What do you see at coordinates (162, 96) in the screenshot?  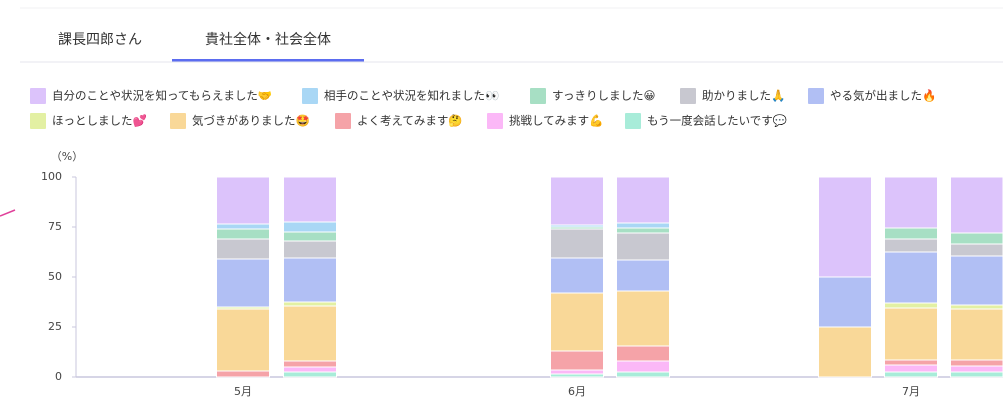 I see `legend-label: 自分のことや状況を知ってもらえました🤝` at bounding box center [162, 96].